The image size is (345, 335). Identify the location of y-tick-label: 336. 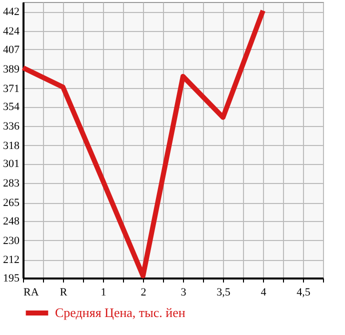
(11, 126).